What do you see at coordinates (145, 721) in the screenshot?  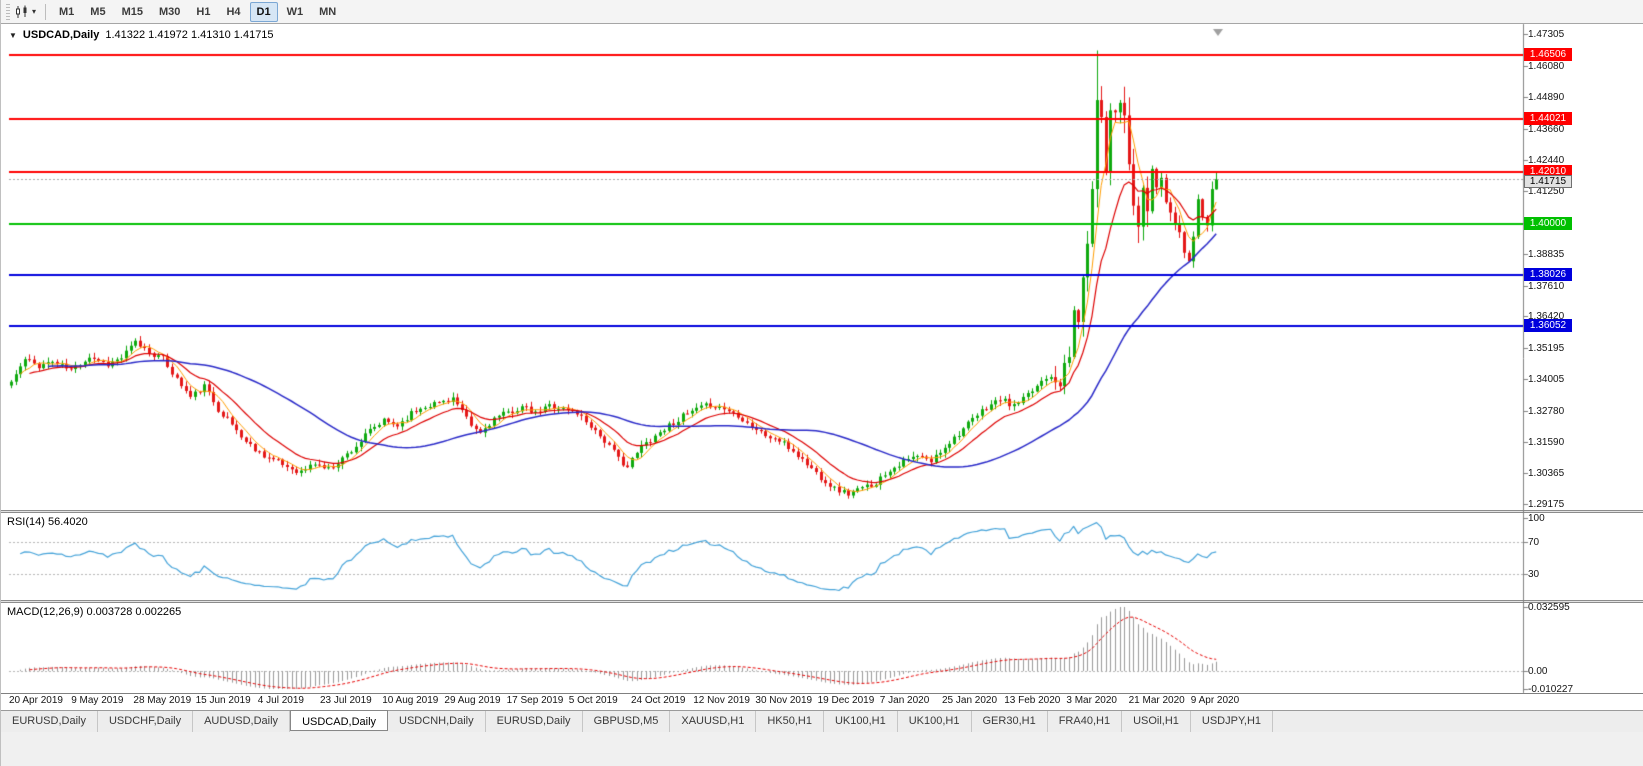 I see `chart-tab-usdchf-daily: USDCHF,Daily` at bounding box center [145, 721].